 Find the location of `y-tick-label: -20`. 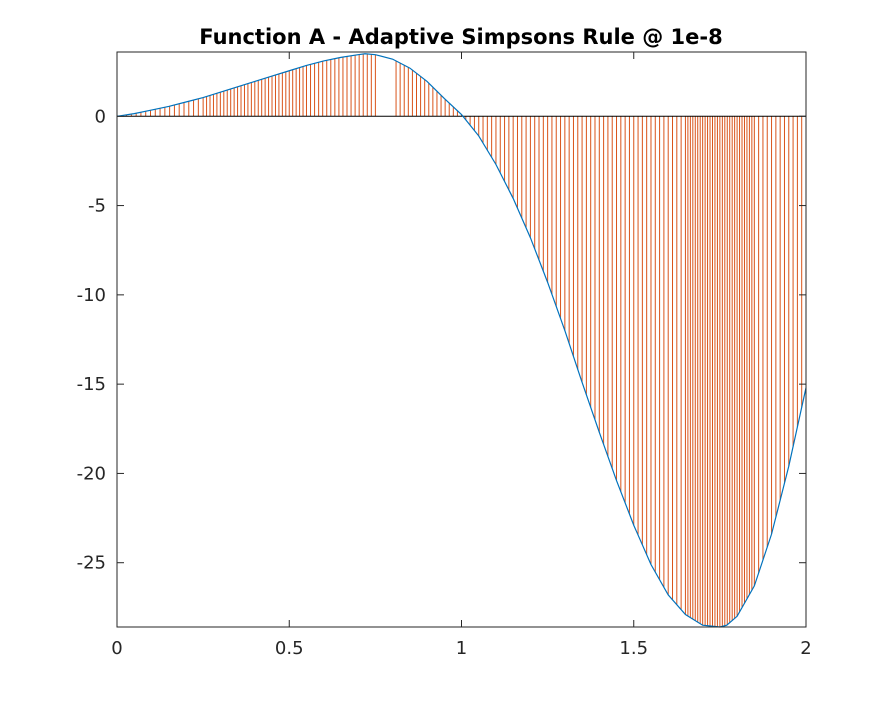

y-tick-label: -20 is located at coordinates (91, 473).